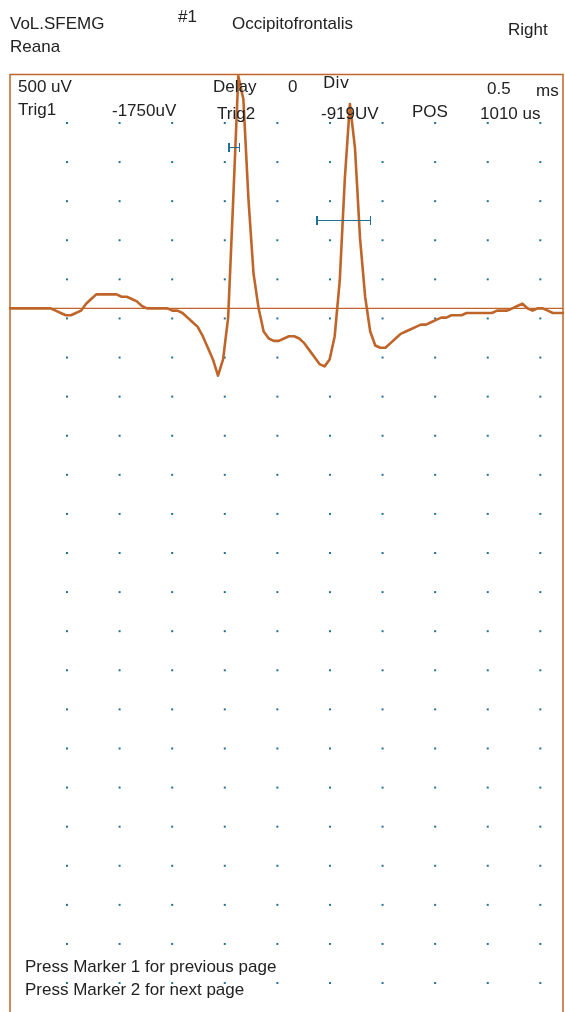  I want to click on text: Right, so click(528, 30).